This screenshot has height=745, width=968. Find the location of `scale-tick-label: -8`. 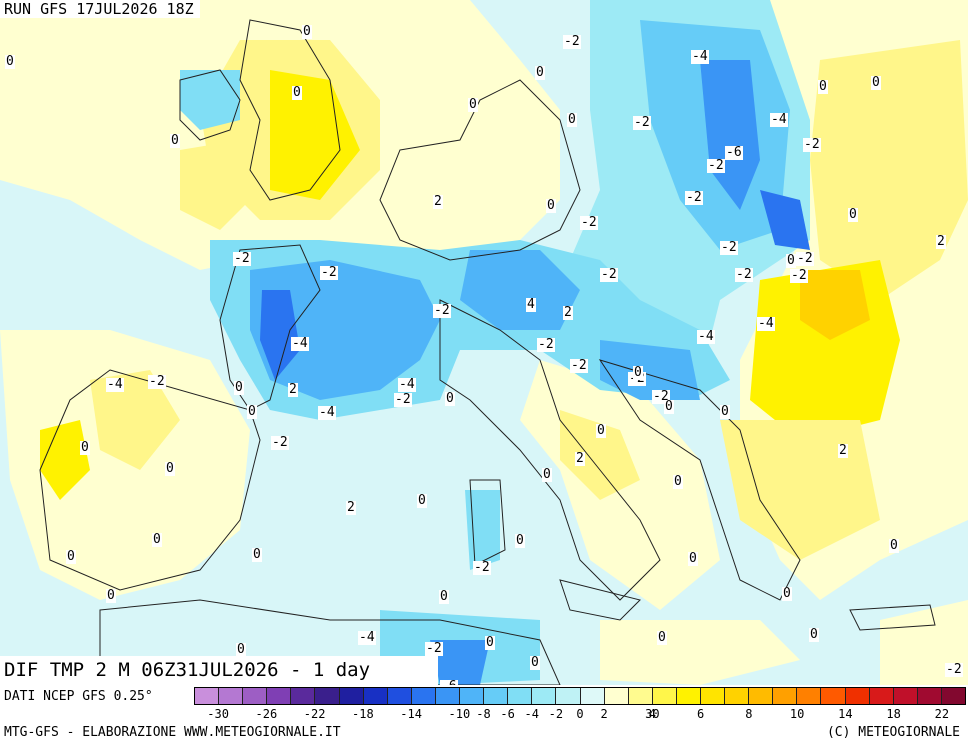

scale-tick-label: -8 is located at coordinates (483, 714).